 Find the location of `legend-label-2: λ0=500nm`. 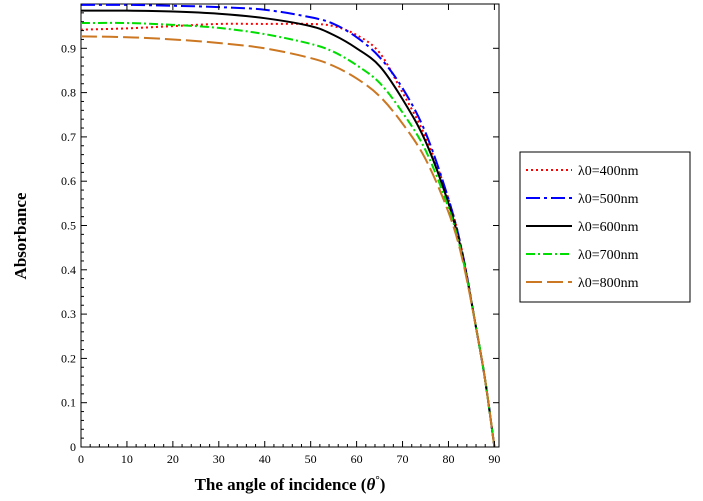

legend-label-2: λ0=500nm is located at coordinates (608, 199).